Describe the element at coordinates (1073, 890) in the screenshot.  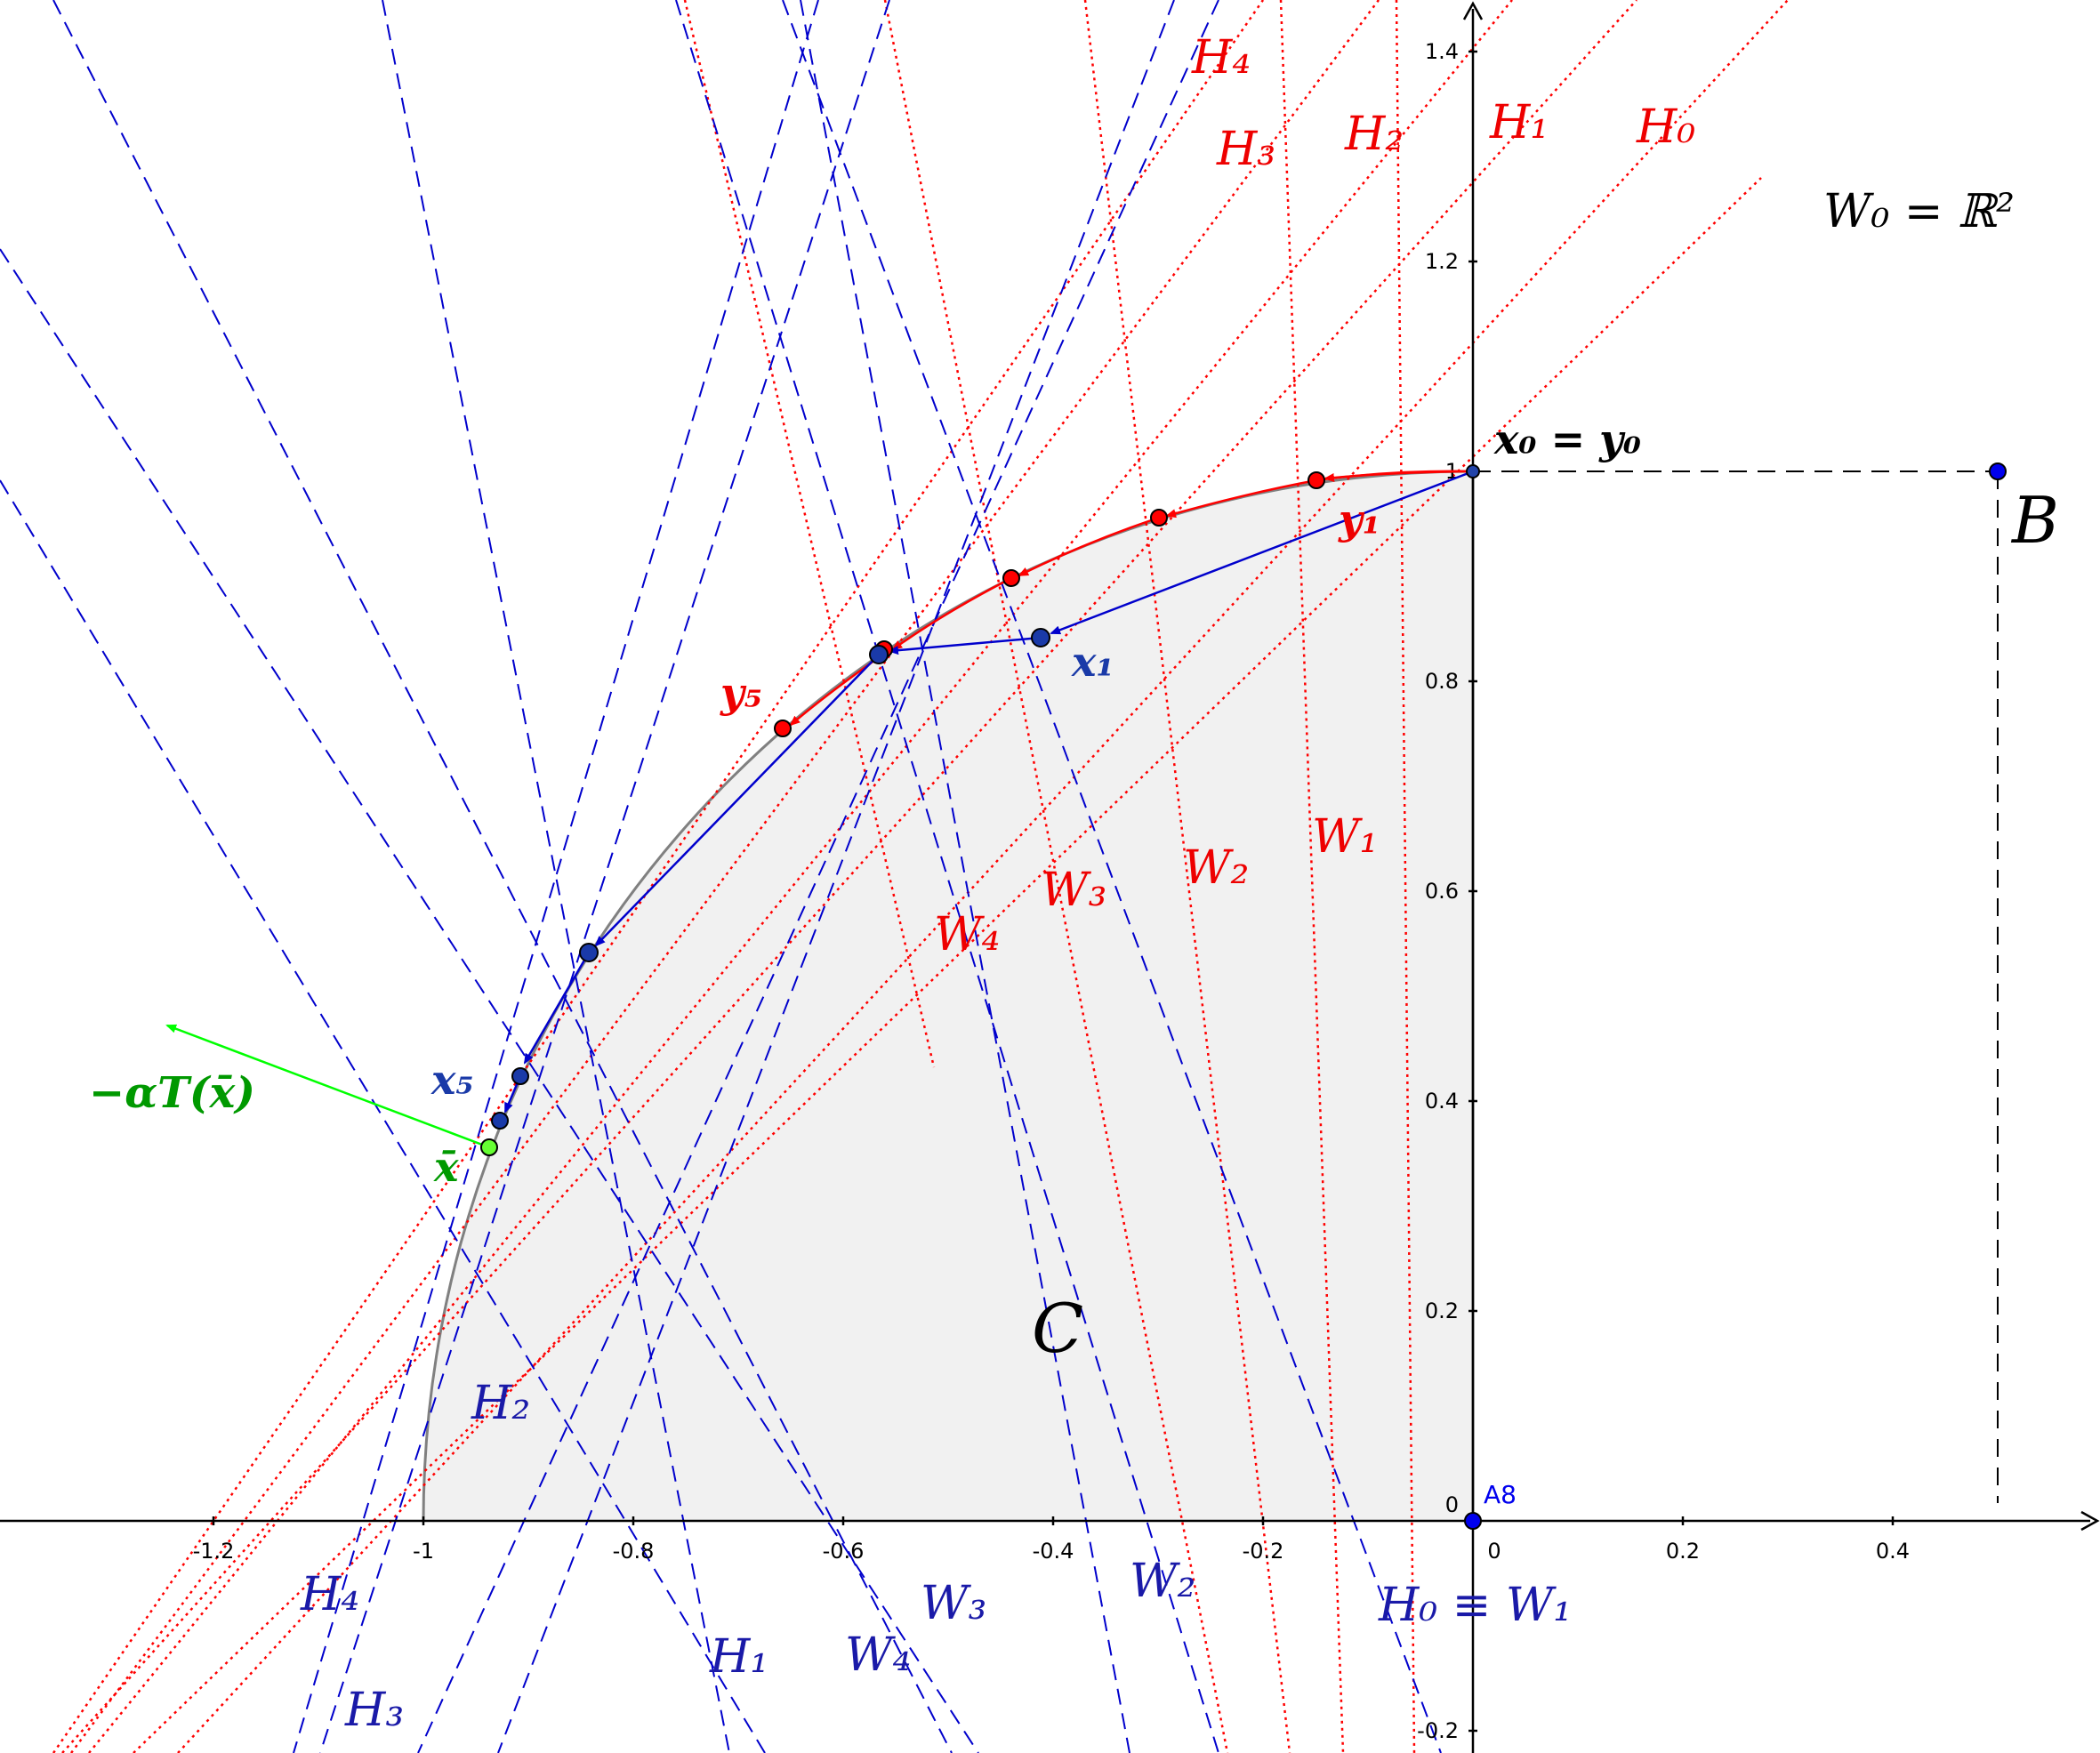
I see `label-red-w3: W₃` at that location.